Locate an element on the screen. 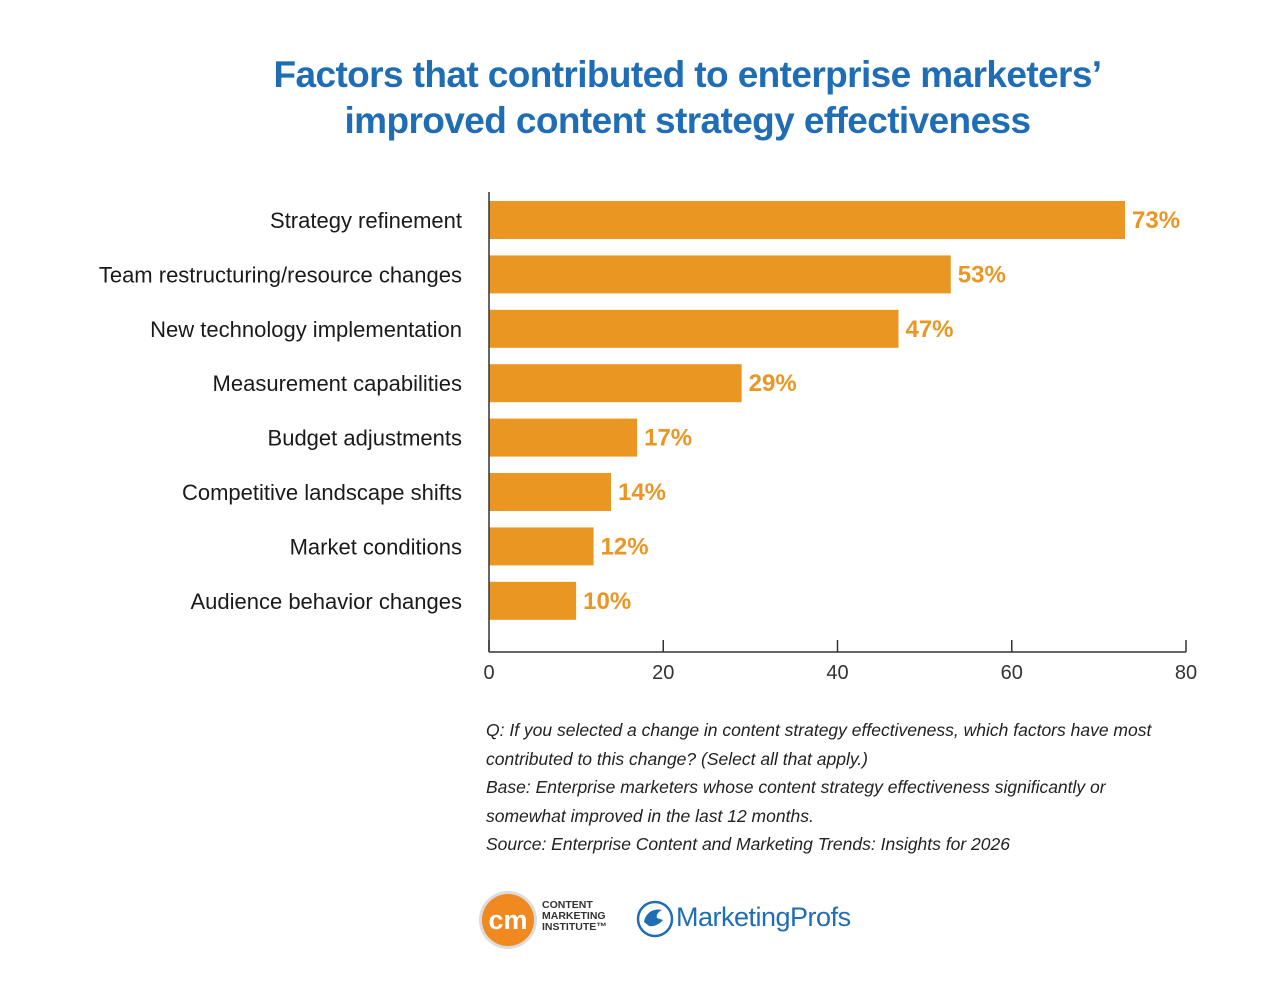 This screenshot has width=1280, height=1008. category-label: Market conditions is located at coordinates (376, 546).